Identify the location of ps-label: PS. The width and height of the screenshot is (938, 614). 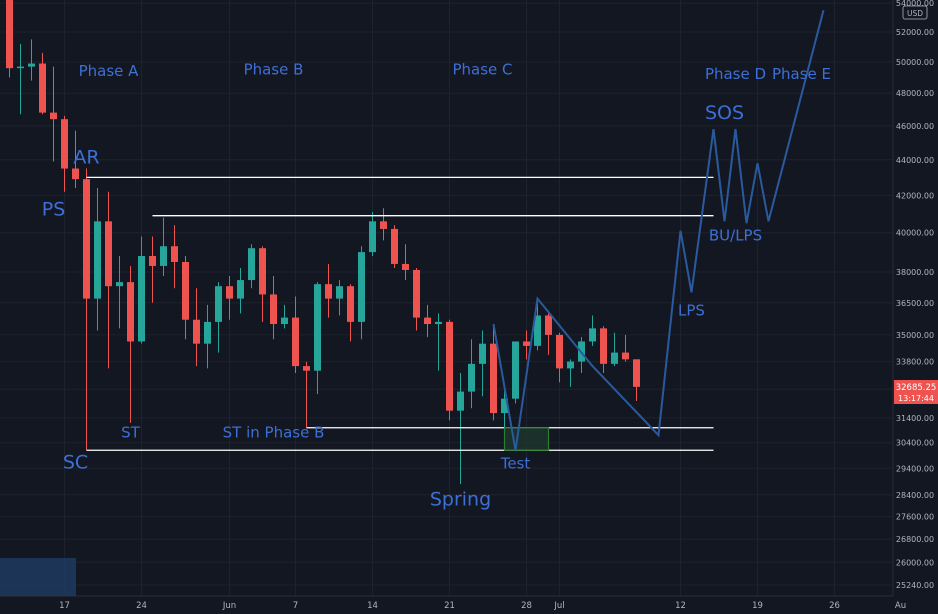
(54, 210).